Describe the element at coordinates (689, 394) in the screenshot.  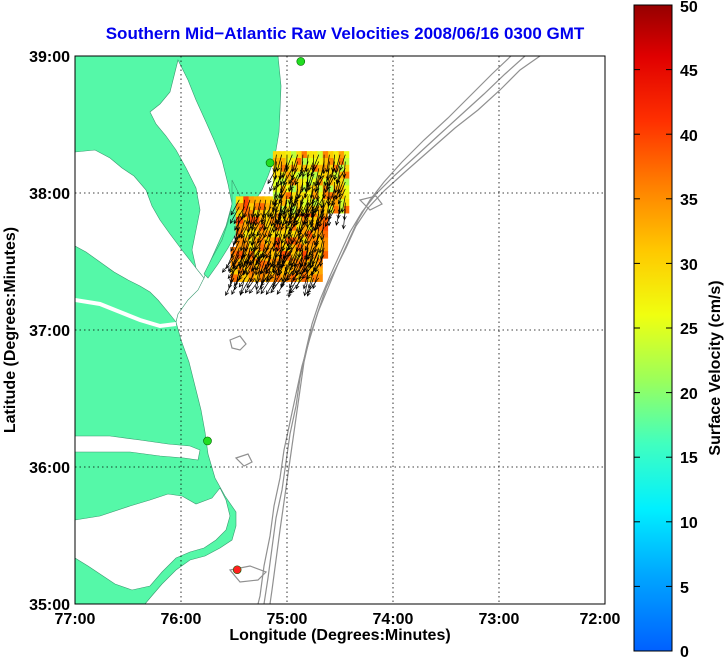
I see `colorbar-tick-label: 20` at that location.